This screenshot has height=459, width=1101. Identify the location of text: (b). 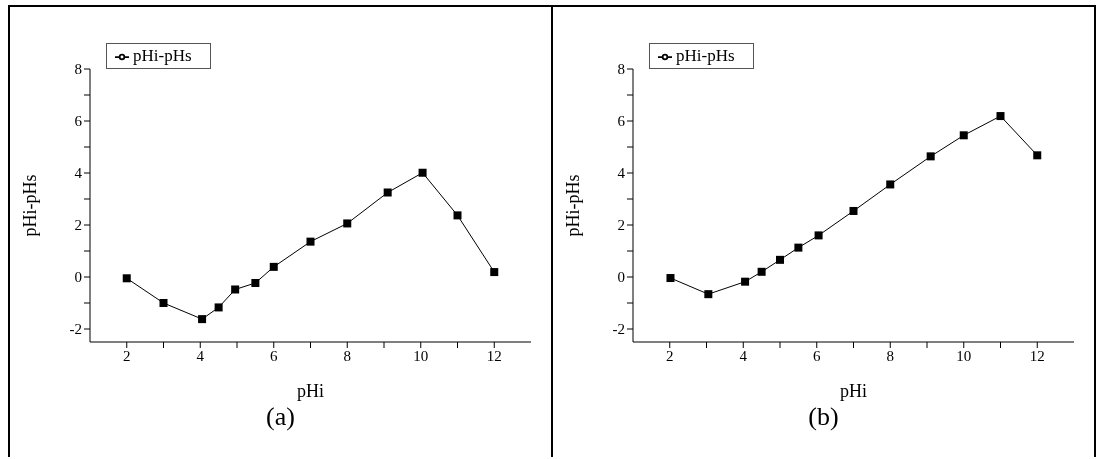
(823, 417).